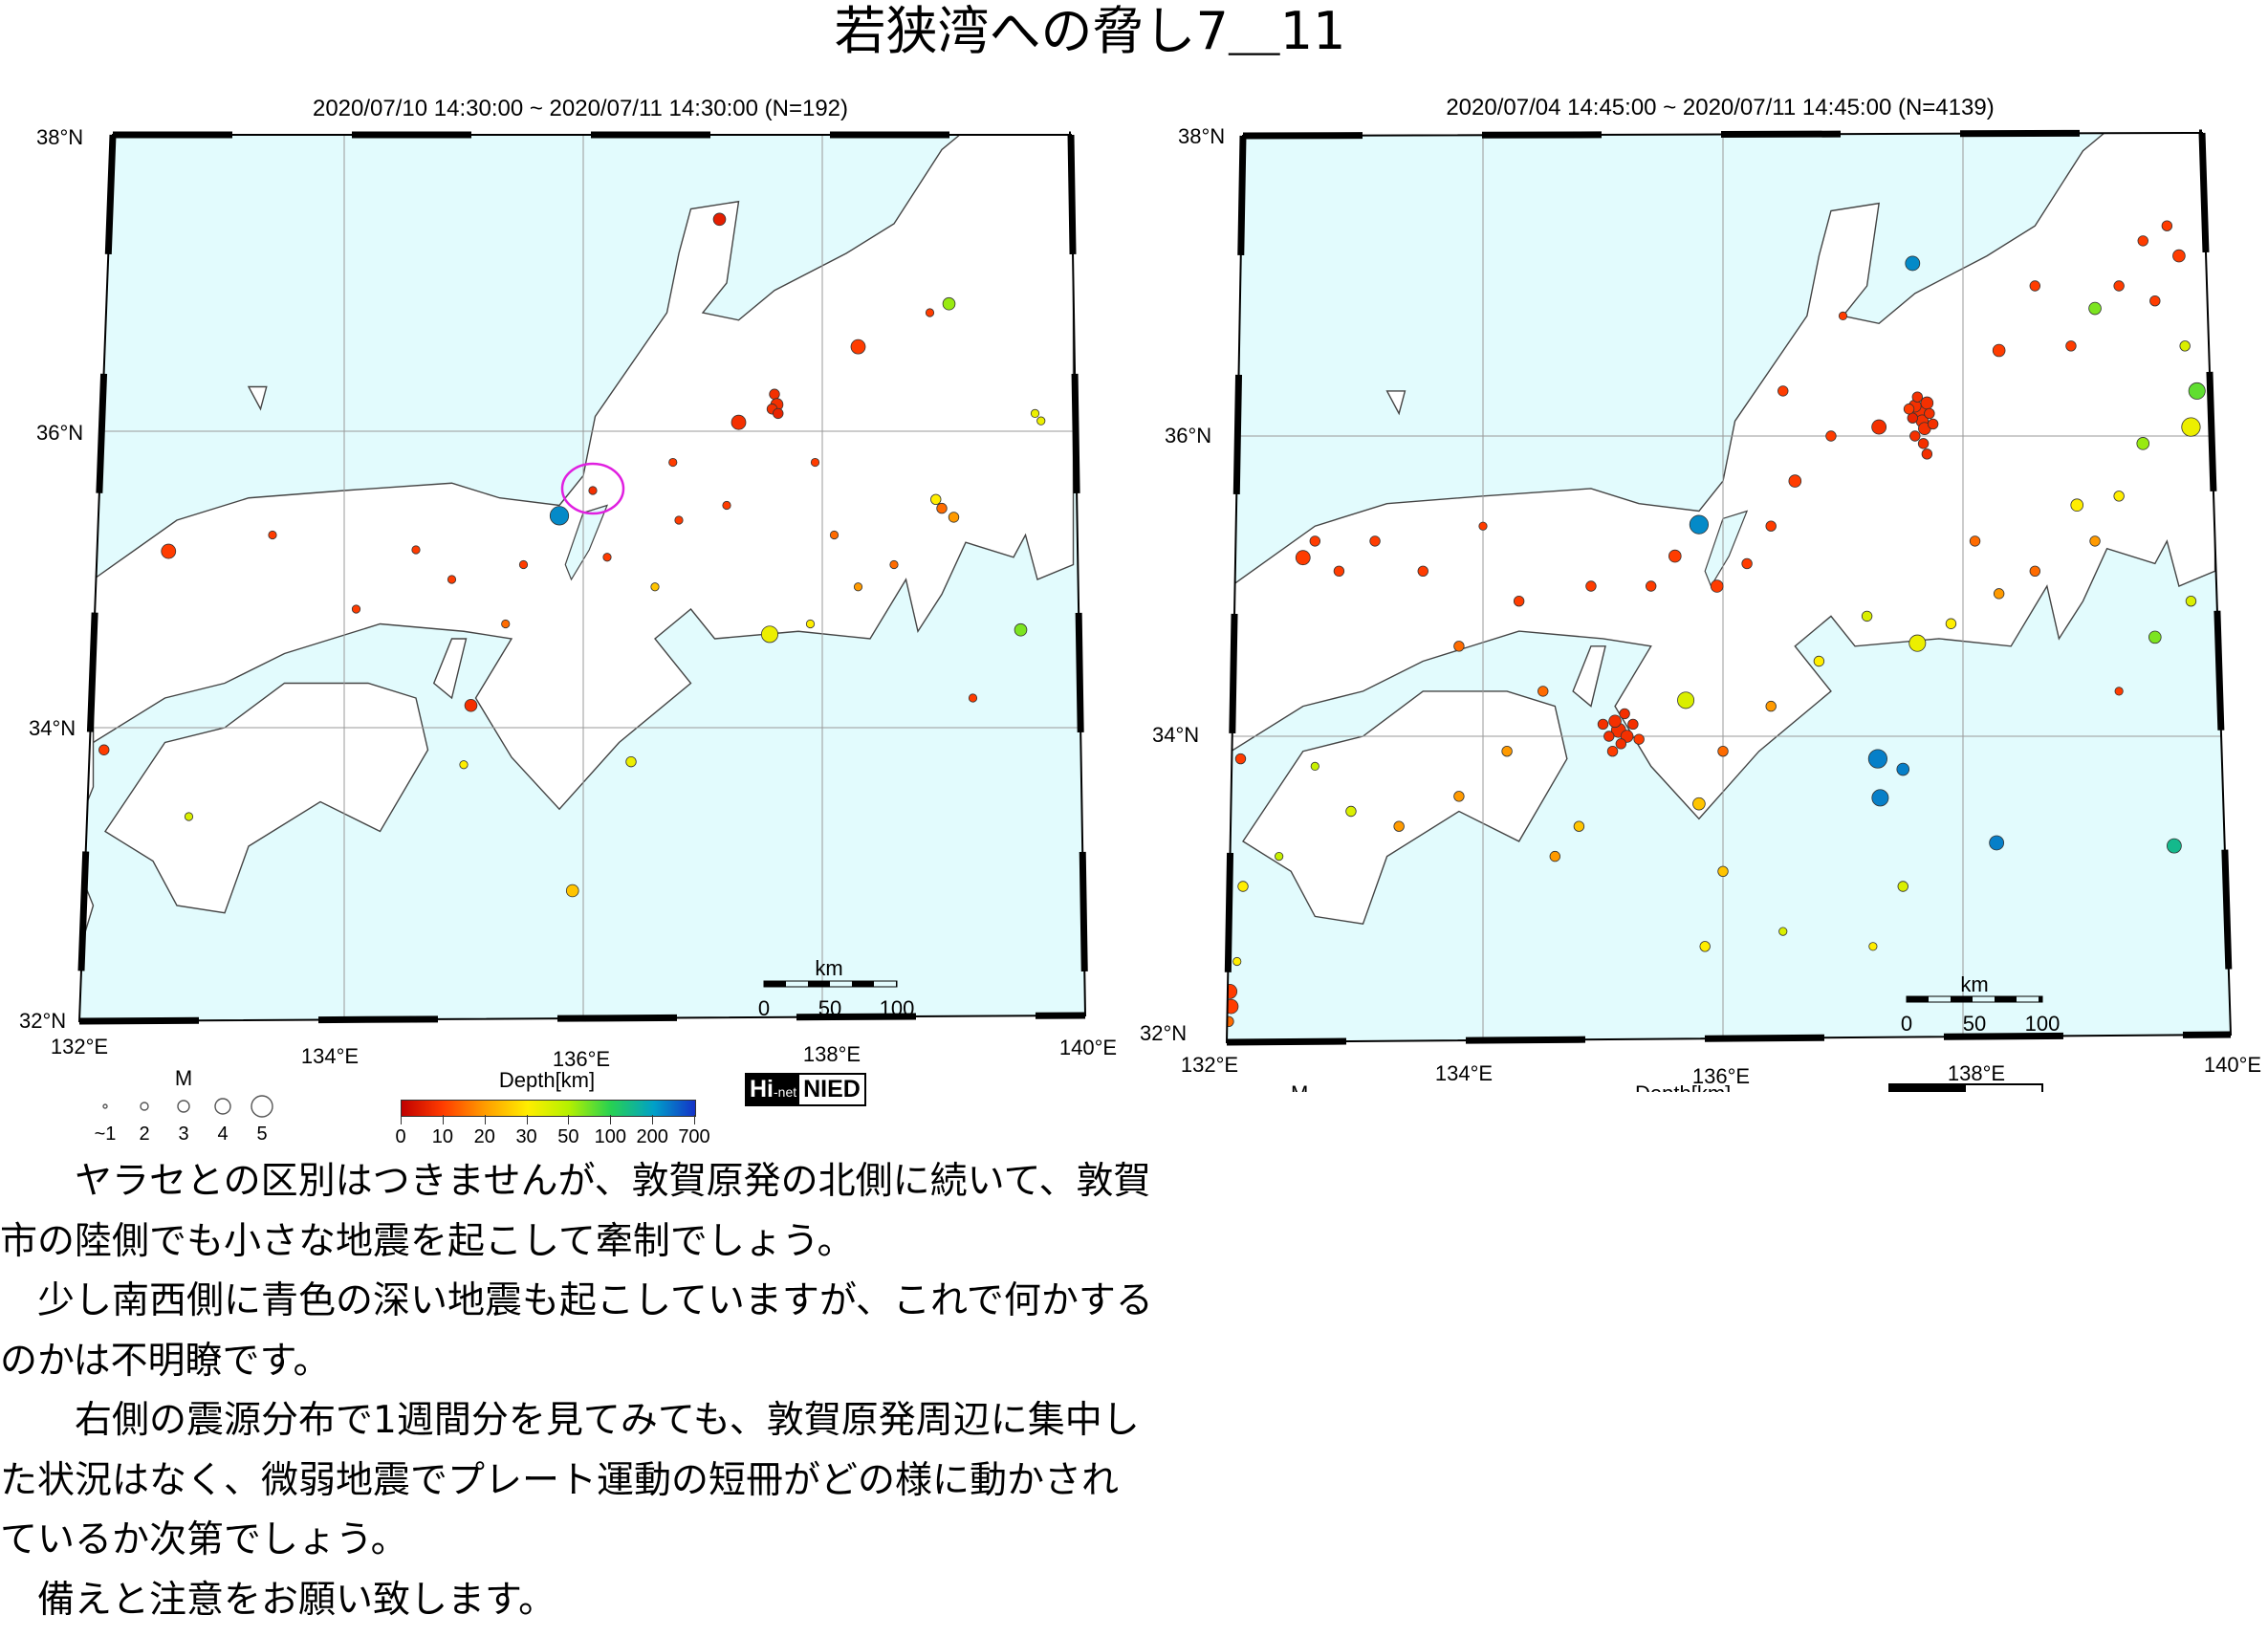  I want to click on text-line: 市の陸側でも小さな地震を起こして牽制でしょう。, so click(427, 1241).